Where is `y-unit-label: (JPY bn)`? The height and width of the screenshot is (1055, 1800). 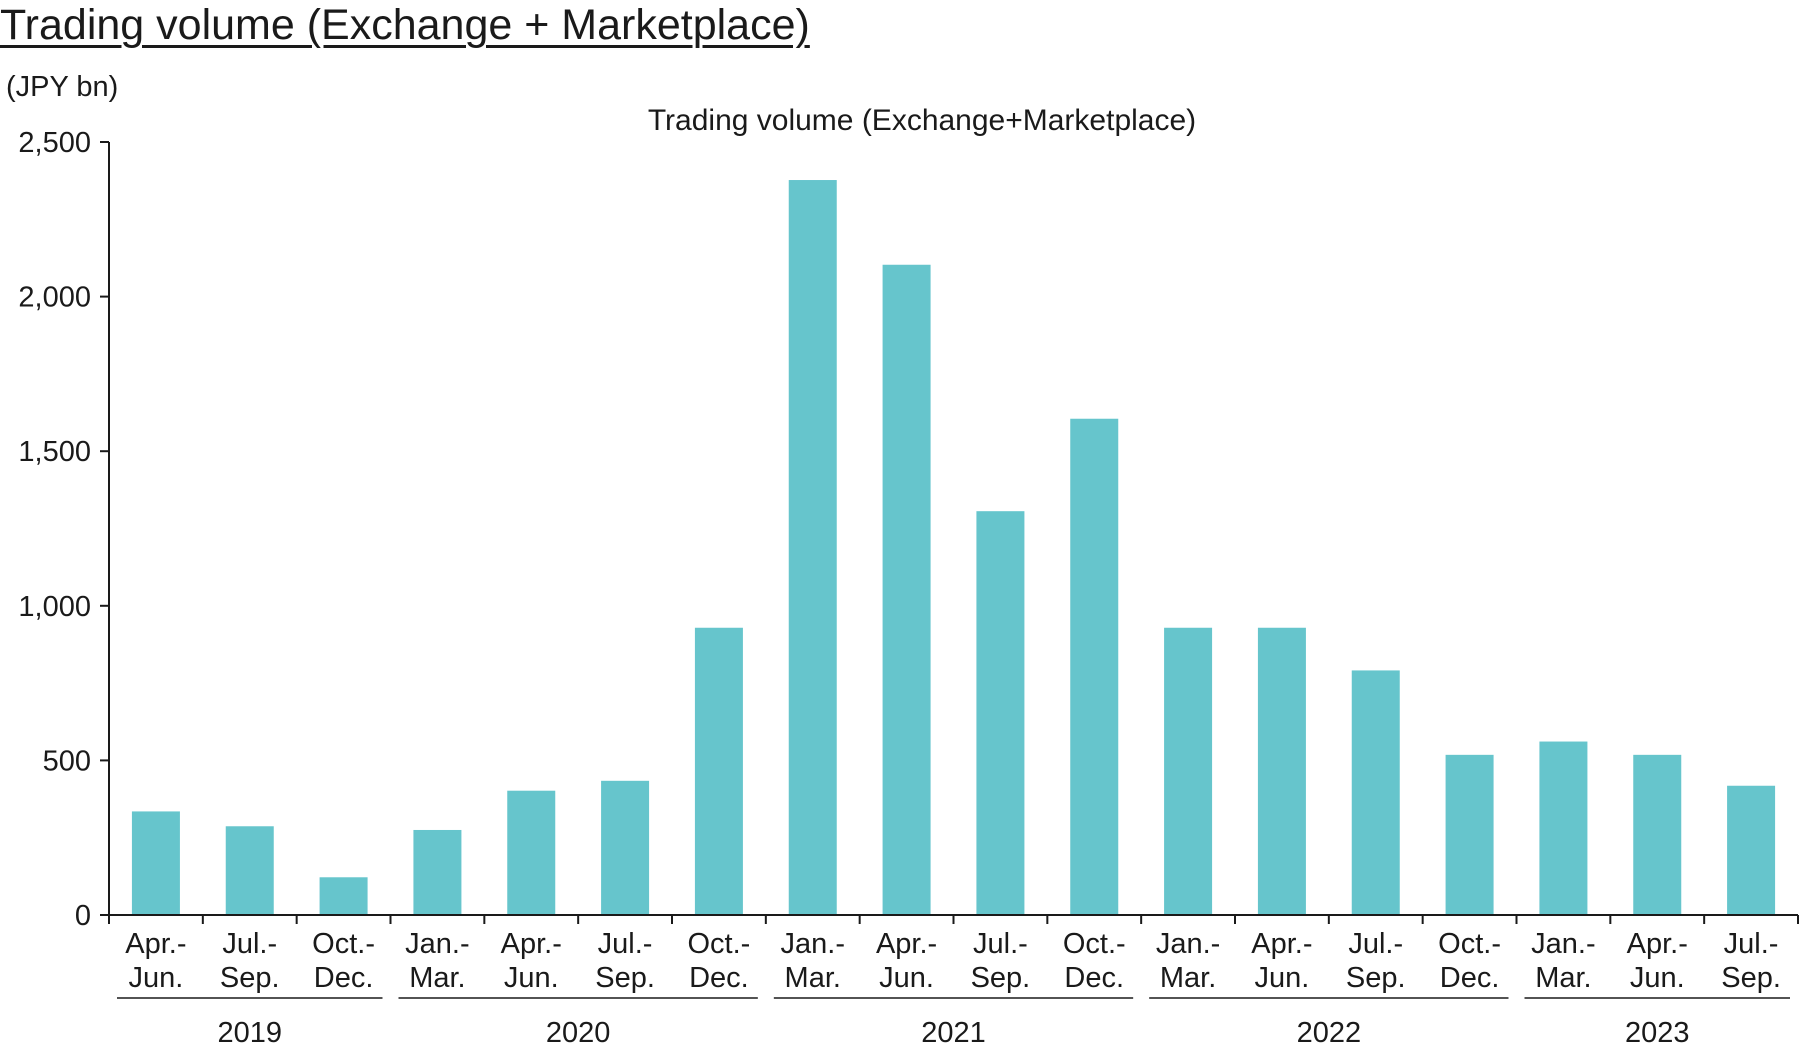
y-unit-label: (JPY bn) is located at coordinates (62, 87).